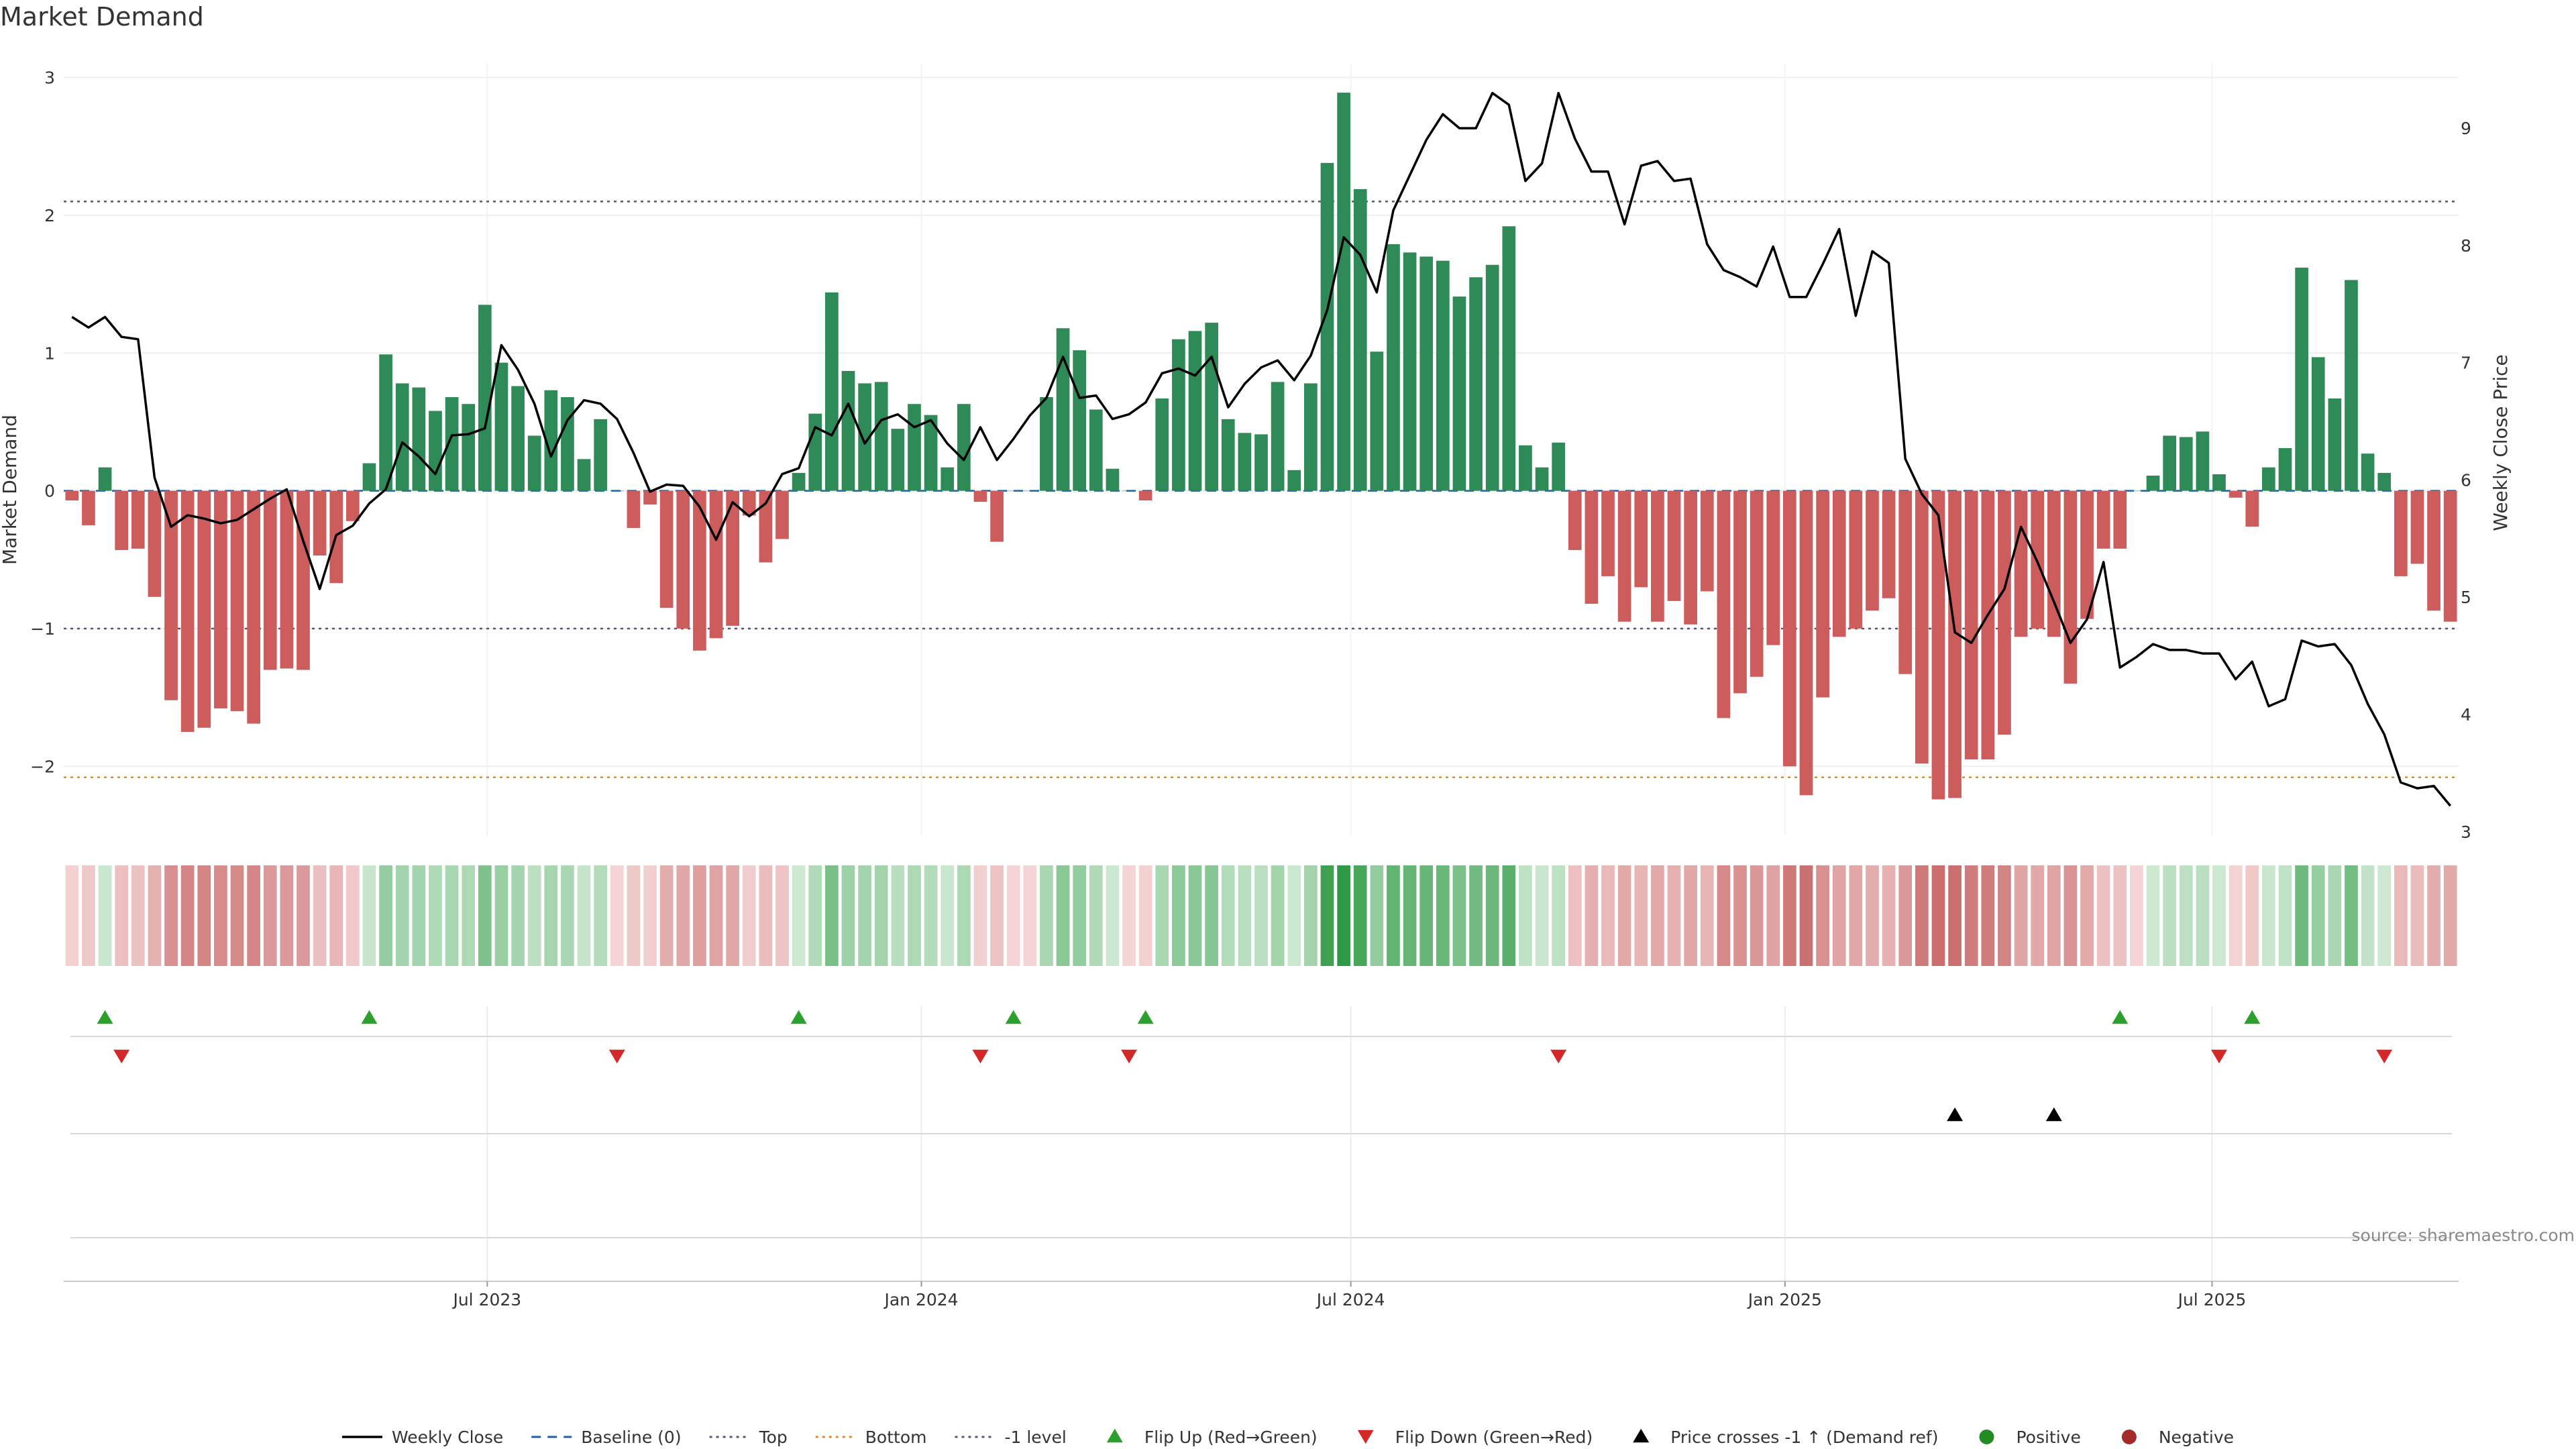 The width and height of the screenshot is (2576, 1449). Describe the element at coordinates (920, 1299) in the screenshot. I see `x-tick-label: Jan 2024` at that location.